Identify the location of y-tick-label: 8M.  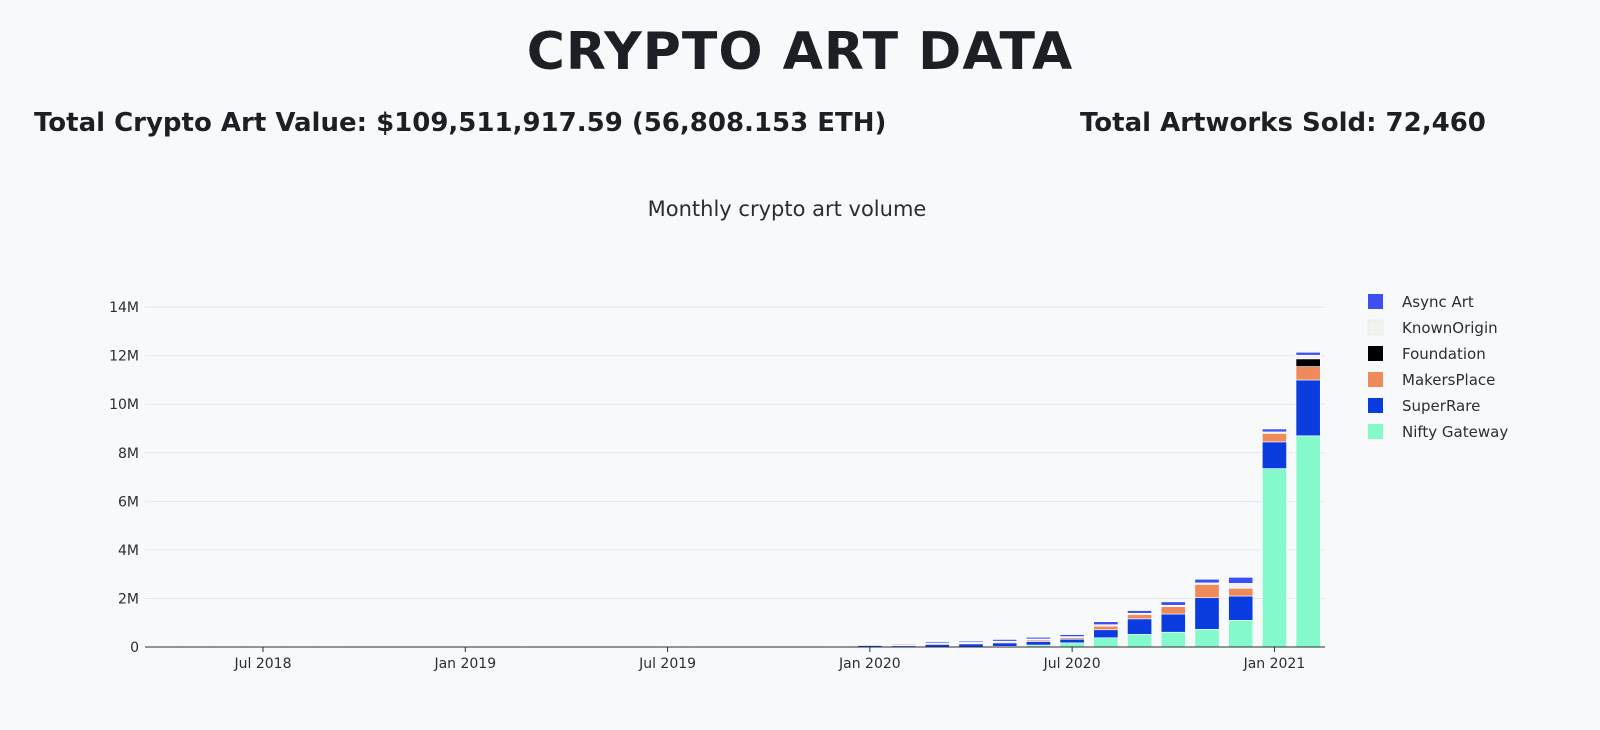
(128, 454).